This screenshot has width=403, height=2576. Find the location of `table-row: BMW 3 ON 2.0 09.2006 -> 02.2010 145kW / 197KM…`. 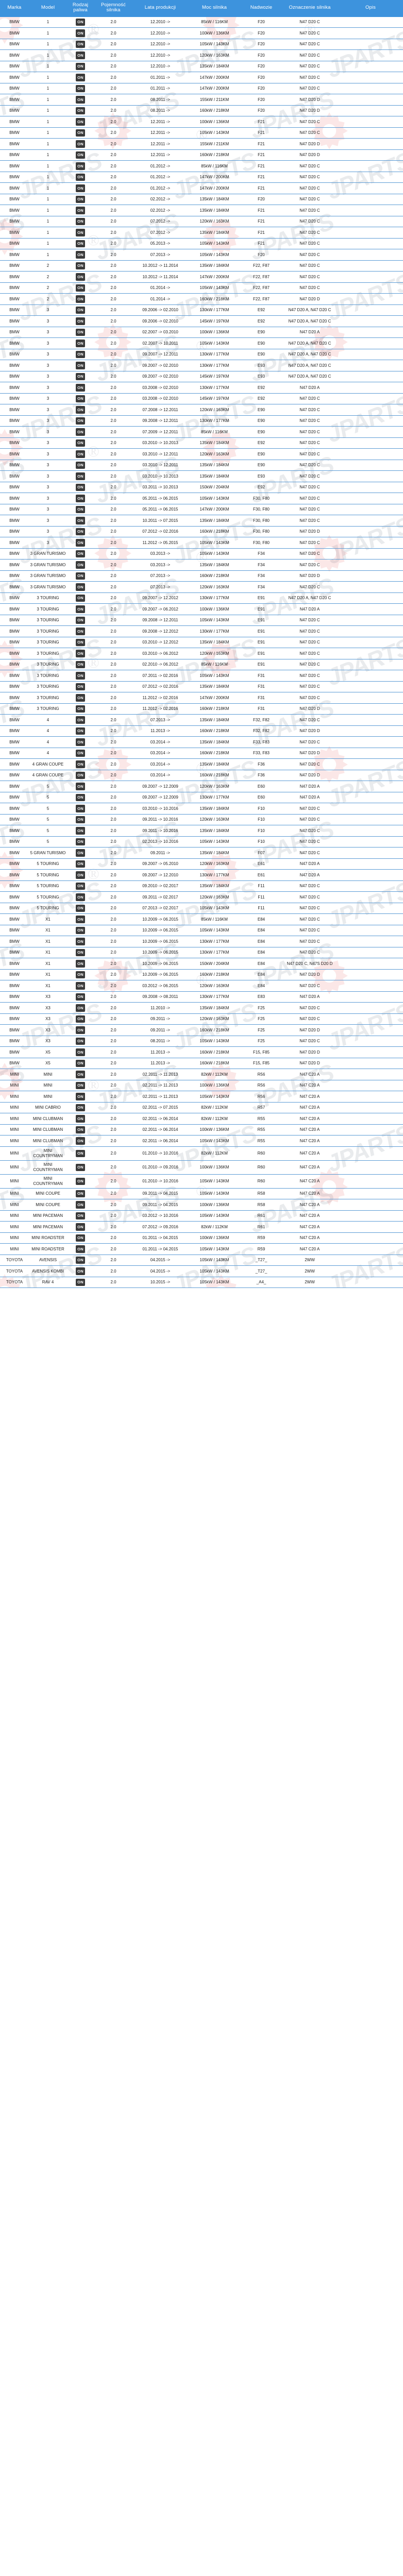

table-row: BMW 3 ON 2.0 09.2006 -> 02.2010 145kW / 197KM… is located at coordinates (202, 321).